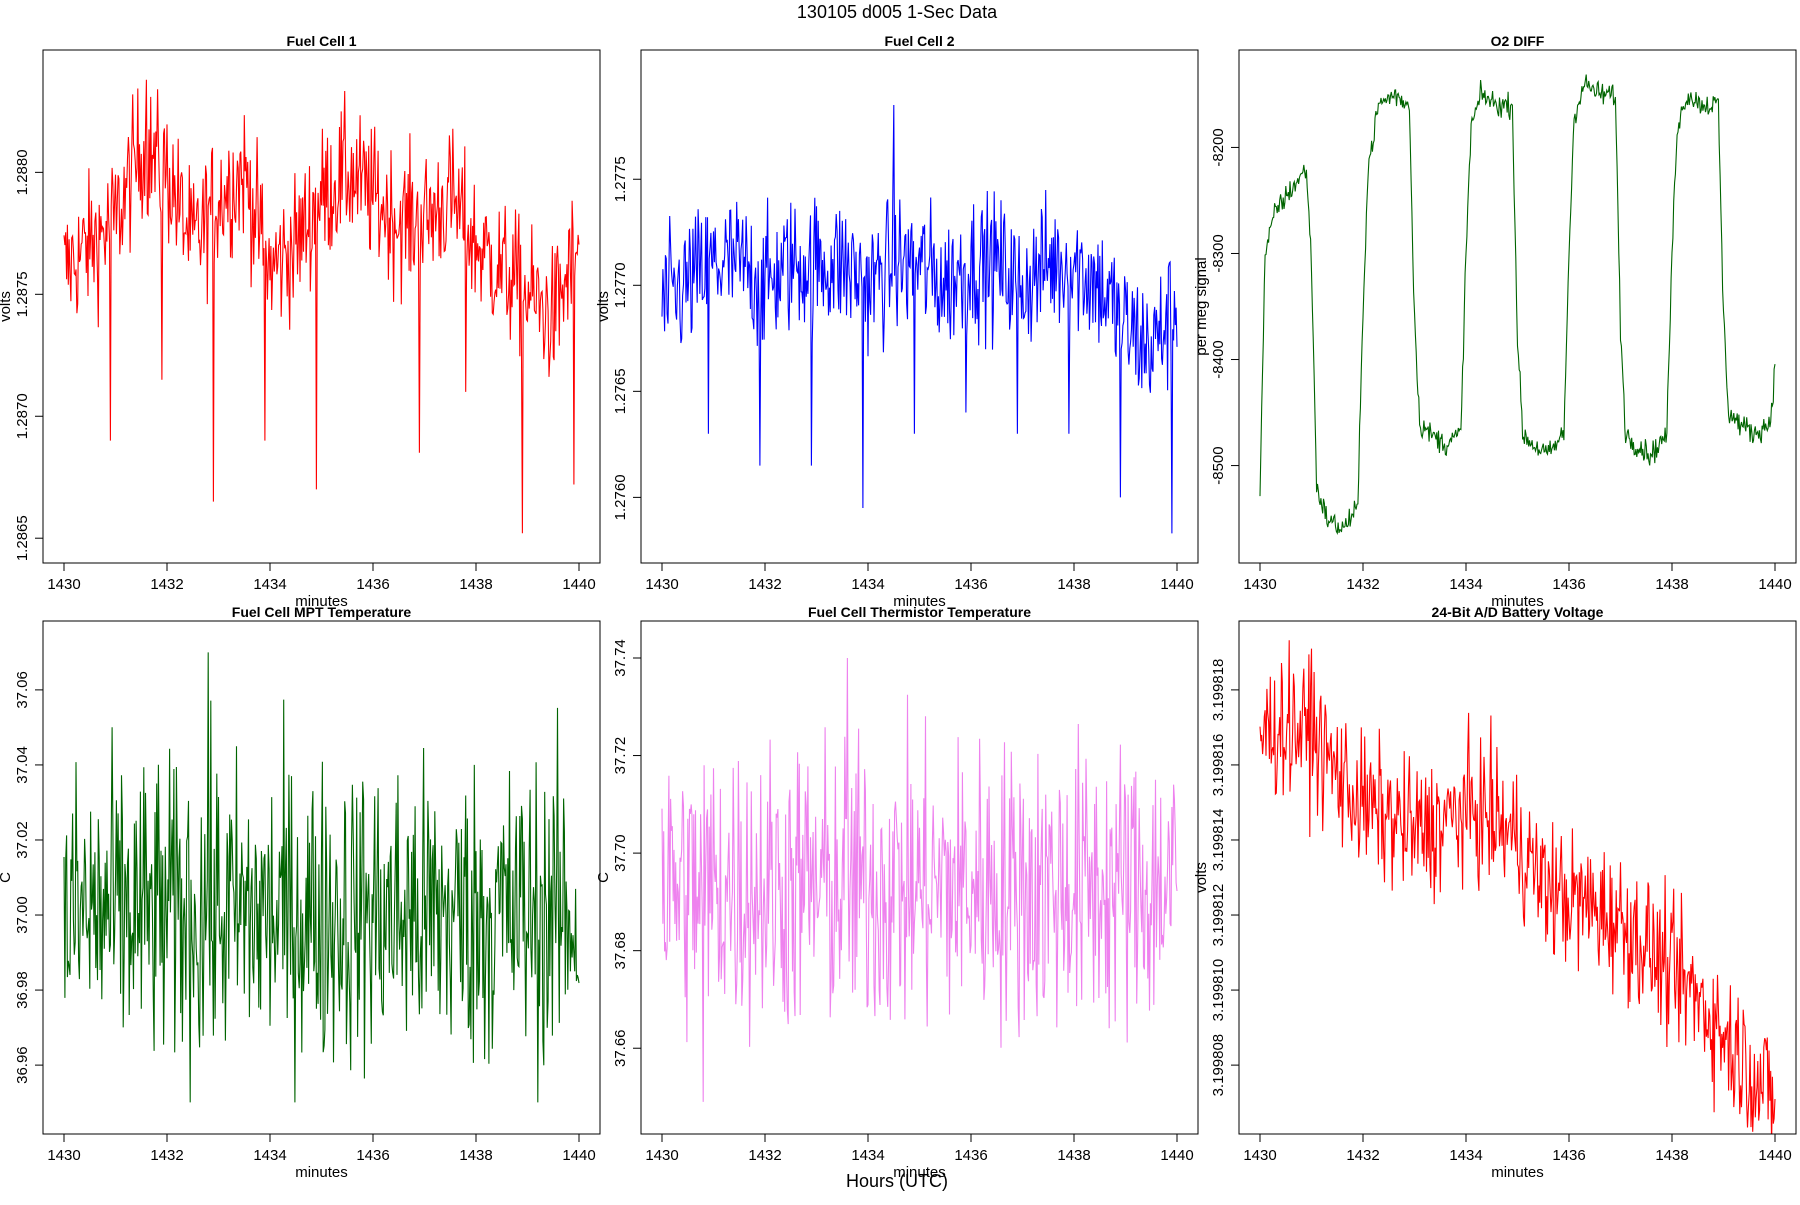 The width and height of the screenshot is (1800, 1205). What do you see at coordinates (22, 765) in the screenshot?
I see `y-tick-label: 37.04` at bounding box center [22, 765].